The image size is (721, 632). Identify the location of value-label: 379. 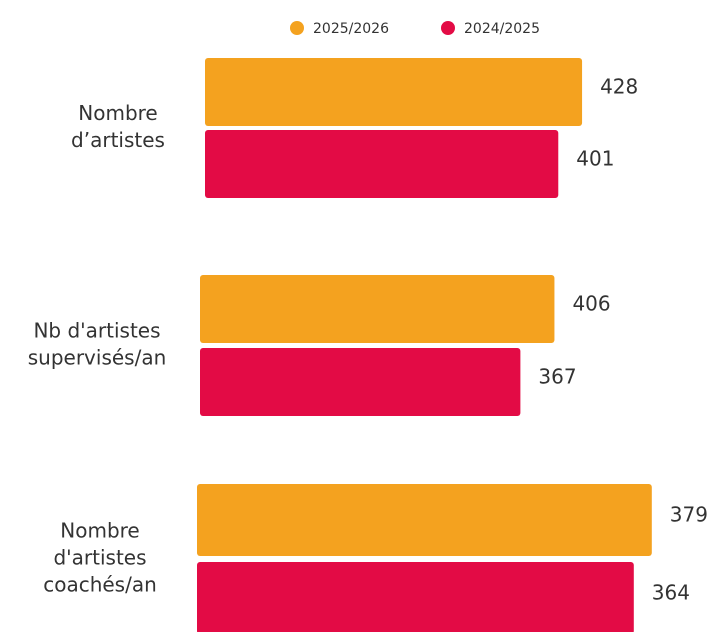
(689, 515).